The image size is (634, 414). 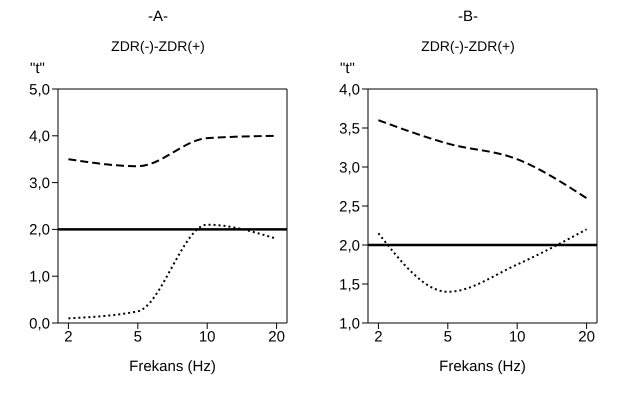 What do you see at coordinates (468, 17) in the screenshot?
I see `chart-title: -B-` at bounding box center [468, 17].